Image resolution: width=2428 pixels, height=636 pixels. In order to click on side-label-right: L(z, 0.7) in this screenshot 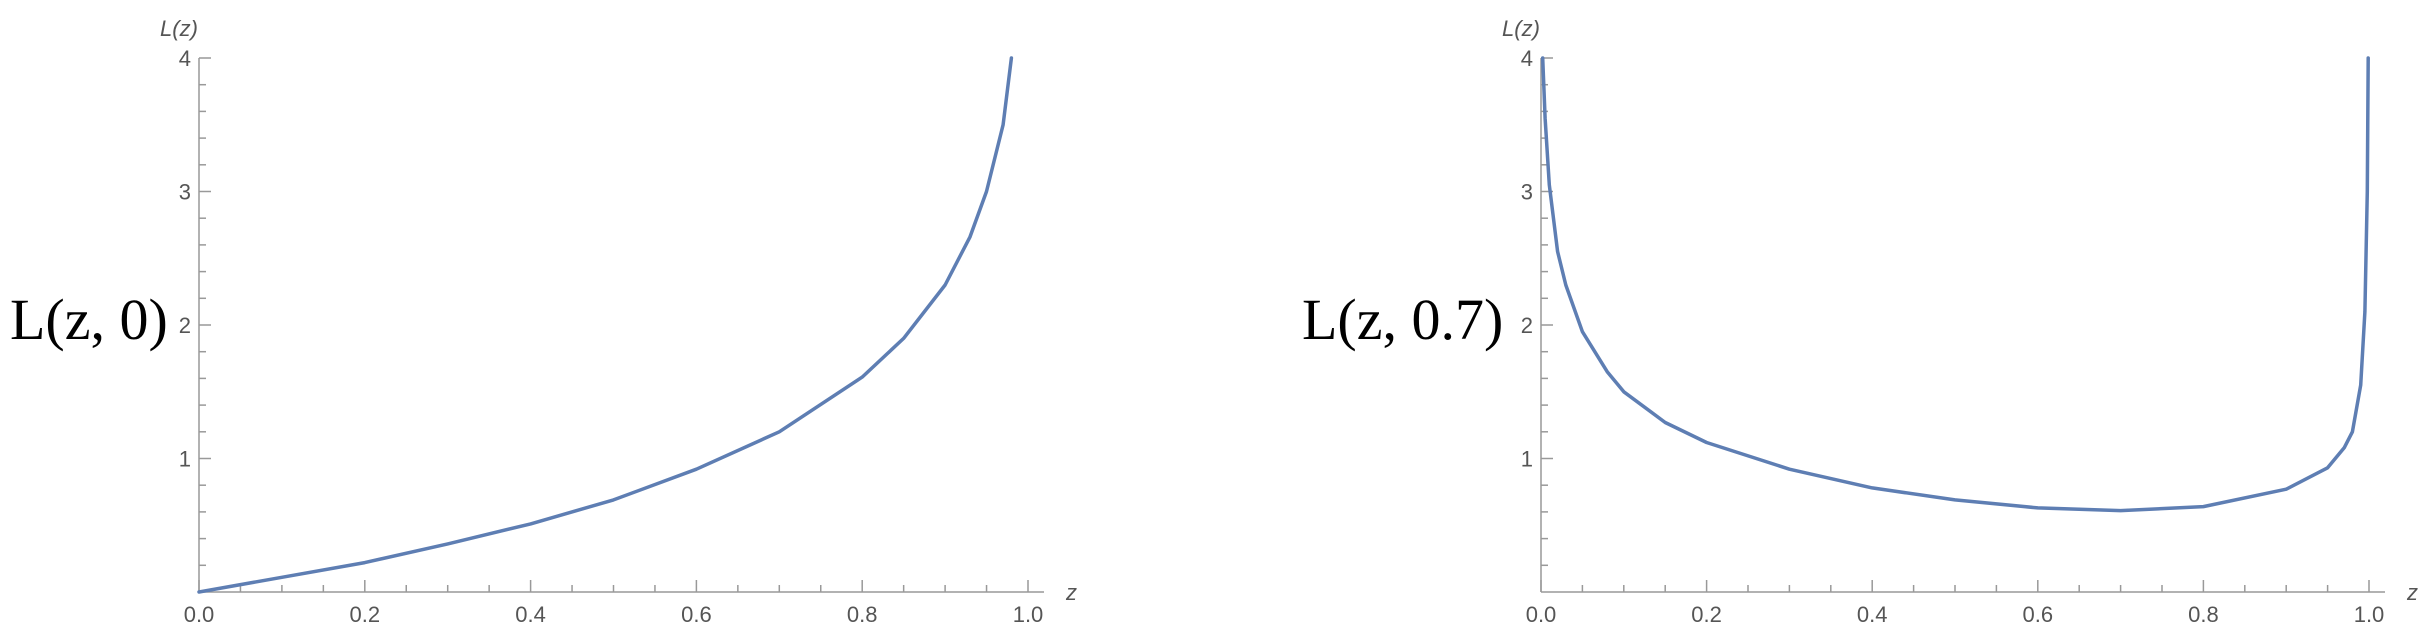, I will do `click(1403, 319)`.